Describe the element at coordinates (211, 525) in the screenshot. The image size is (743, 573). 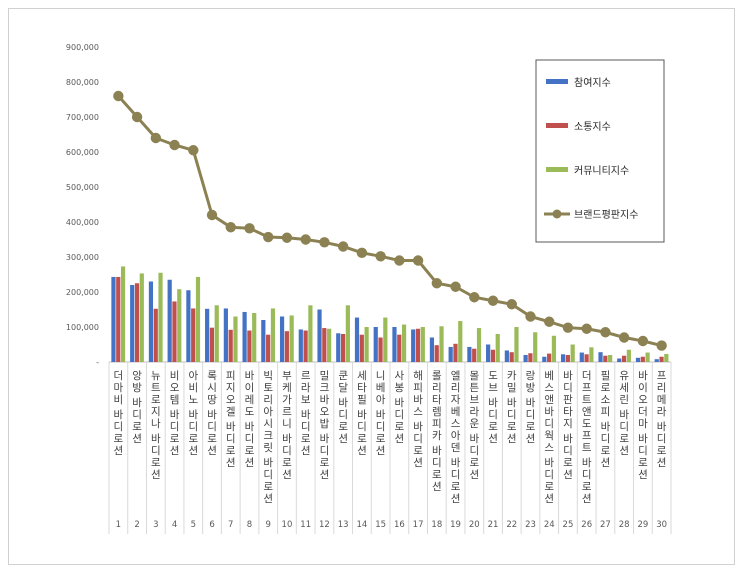
I see `category-index: 6` at that location.